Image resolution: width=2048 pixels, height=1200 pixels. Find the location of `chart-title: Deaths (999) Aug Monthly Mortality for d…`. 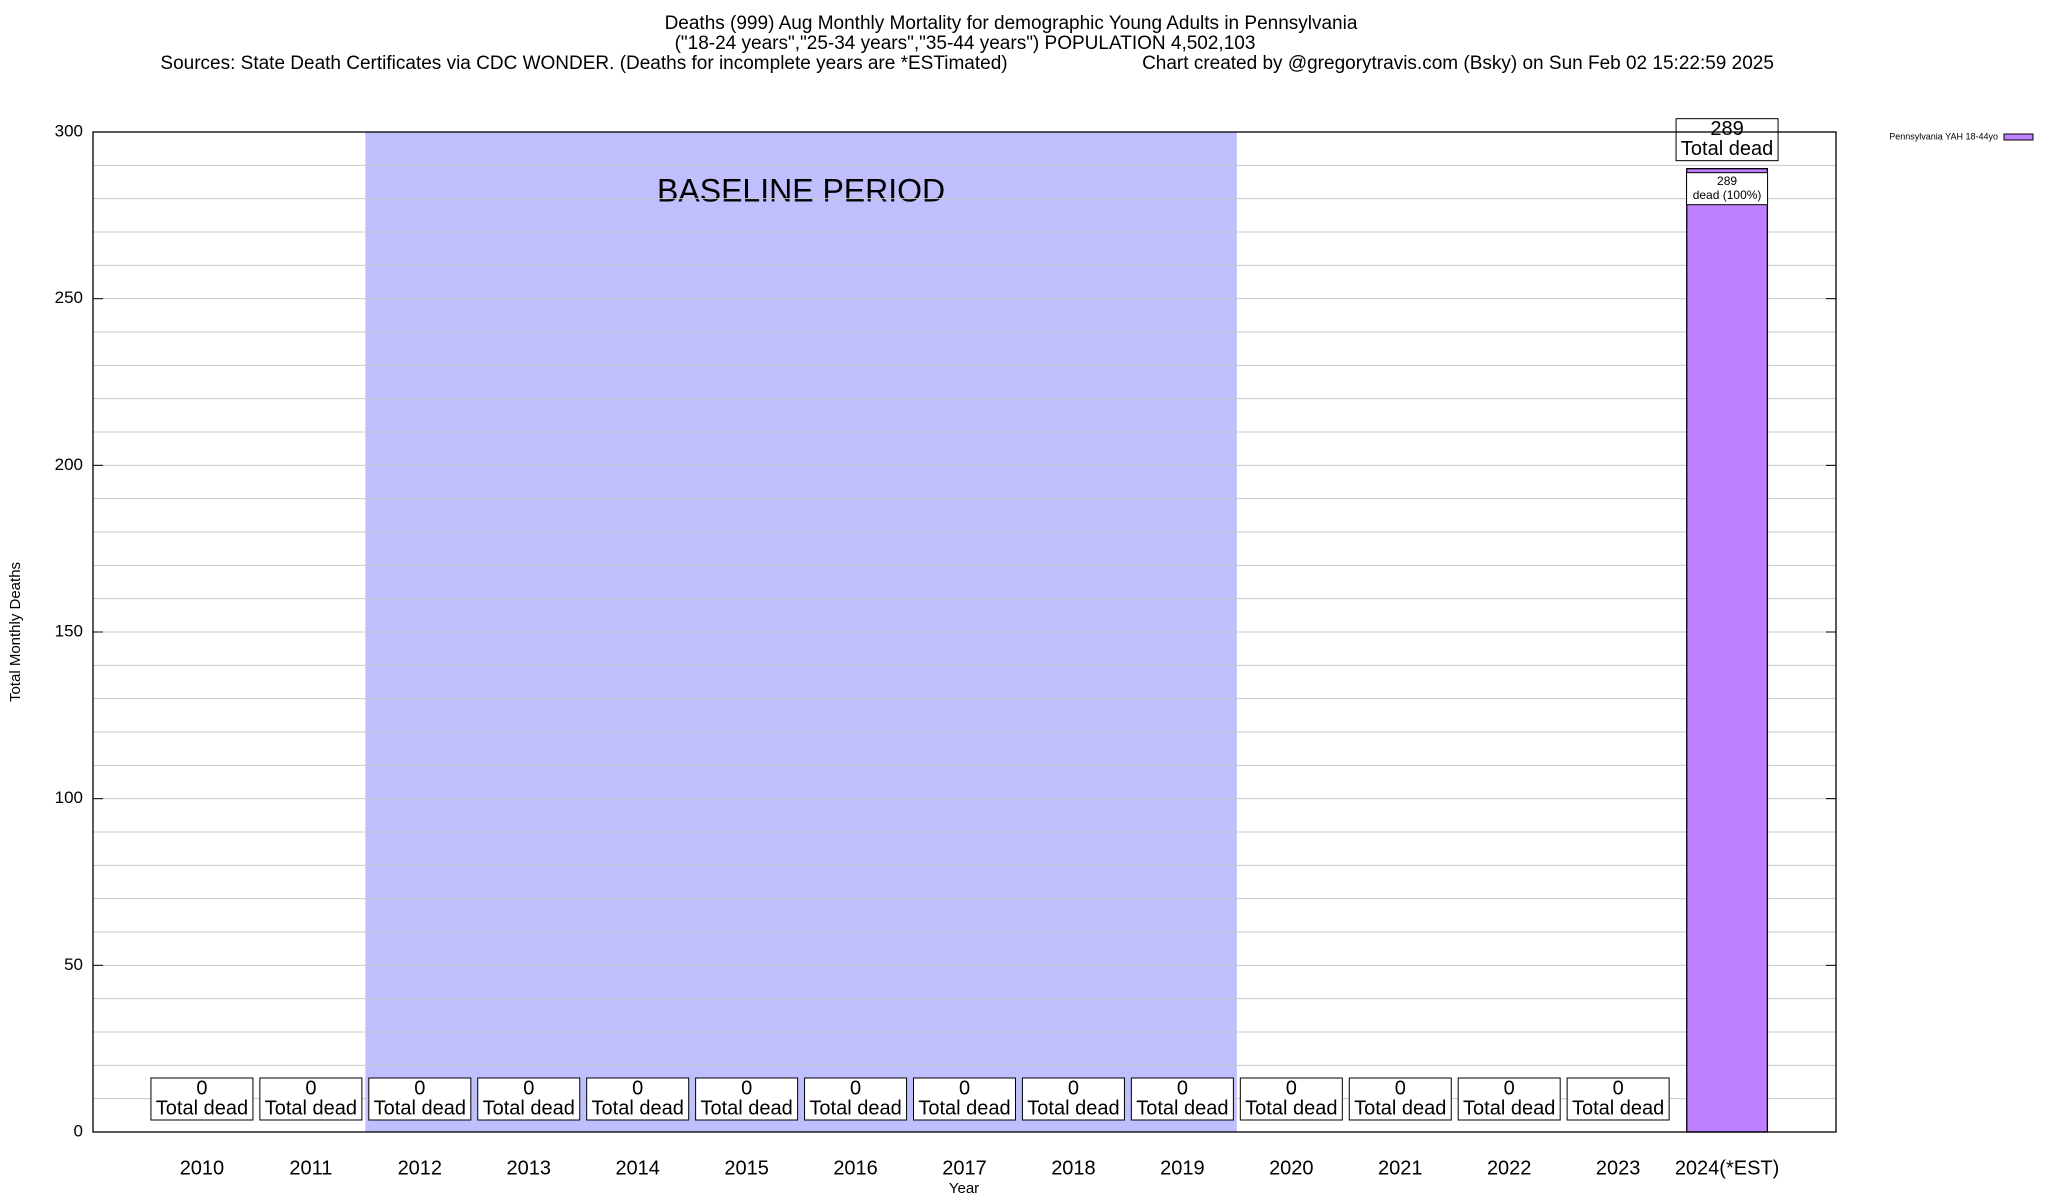

chart-title: Deaths (999) Aug Monthly Mortality for d… is located at coordinates (1011, 23).